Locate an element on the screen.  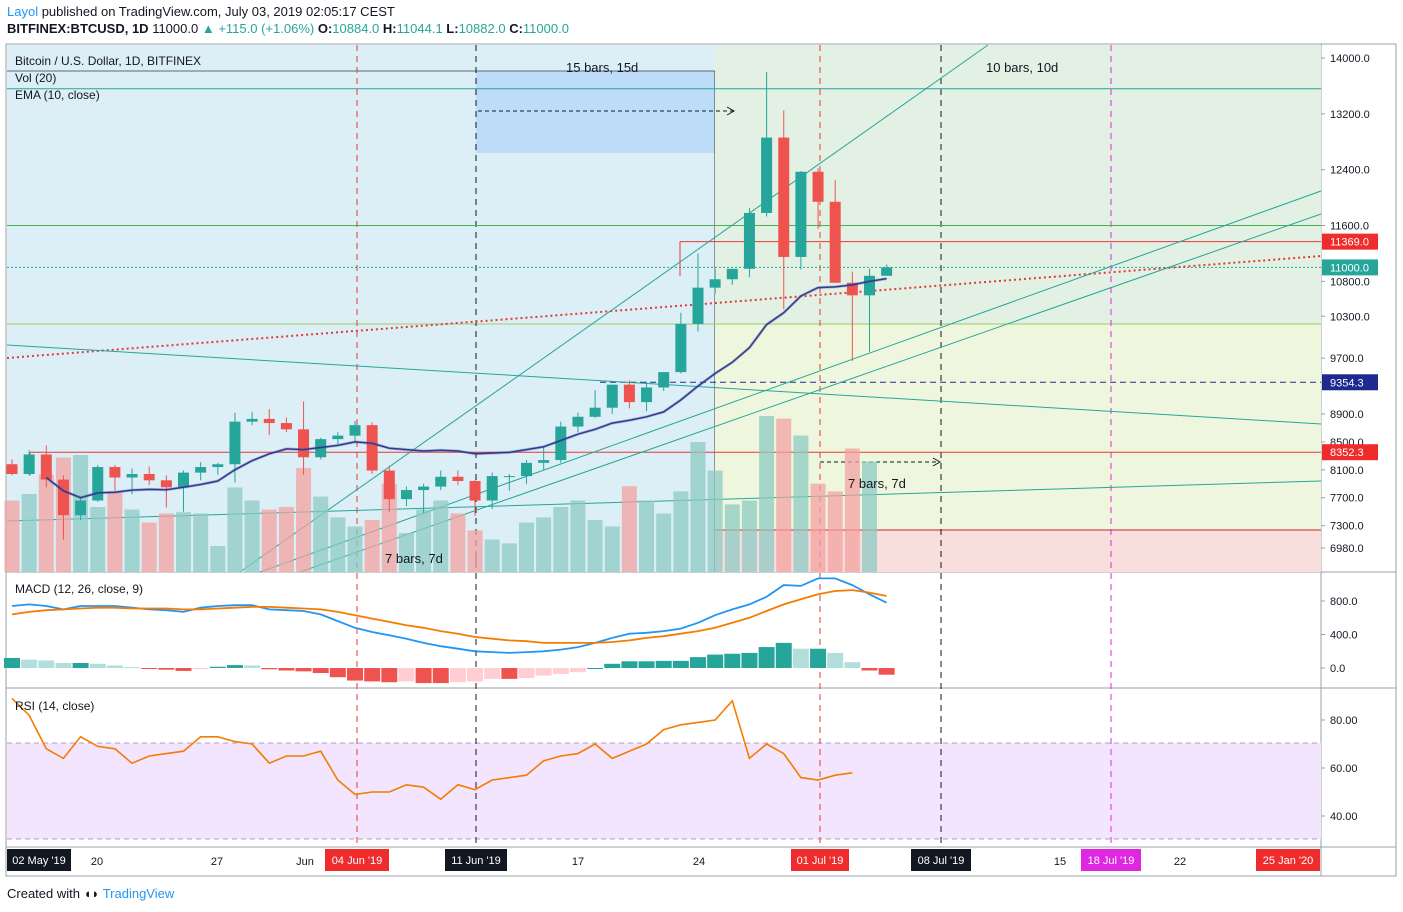
tradingview-link: TradingView is located at coordinates (138, 893).